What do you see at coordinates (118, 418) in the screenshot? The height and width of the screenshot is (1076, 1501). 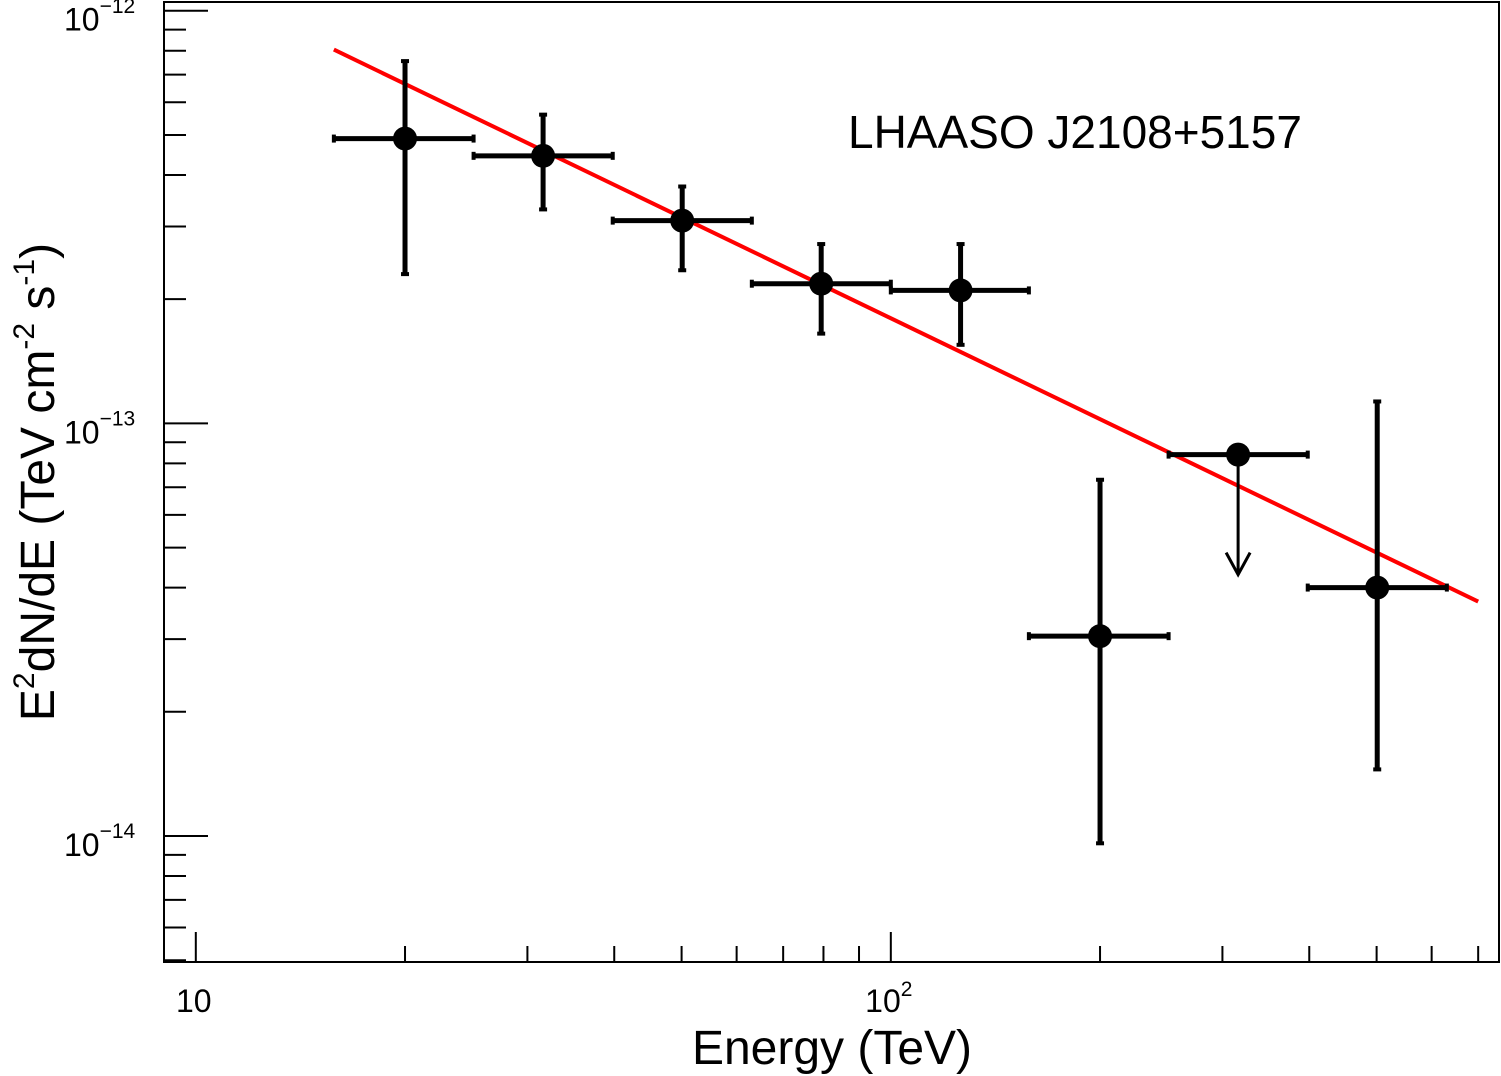 I see `y-tick-label-exp: −13` at bounding box center [118, 418].